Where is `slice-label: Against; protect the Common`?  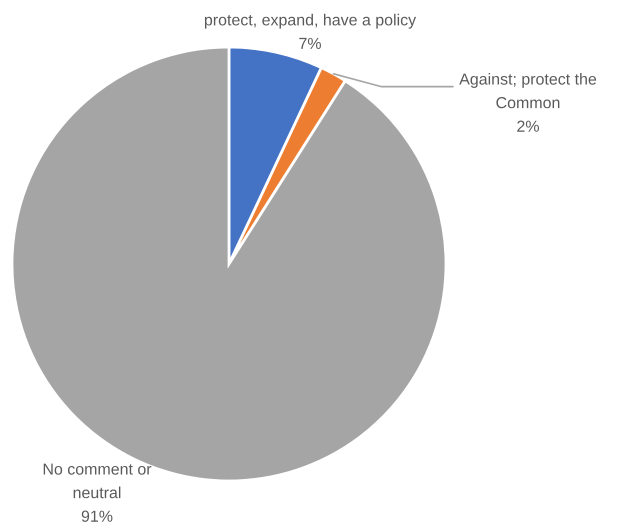
slice-label: Against; protect the Common is located at coordinates (527, 90).